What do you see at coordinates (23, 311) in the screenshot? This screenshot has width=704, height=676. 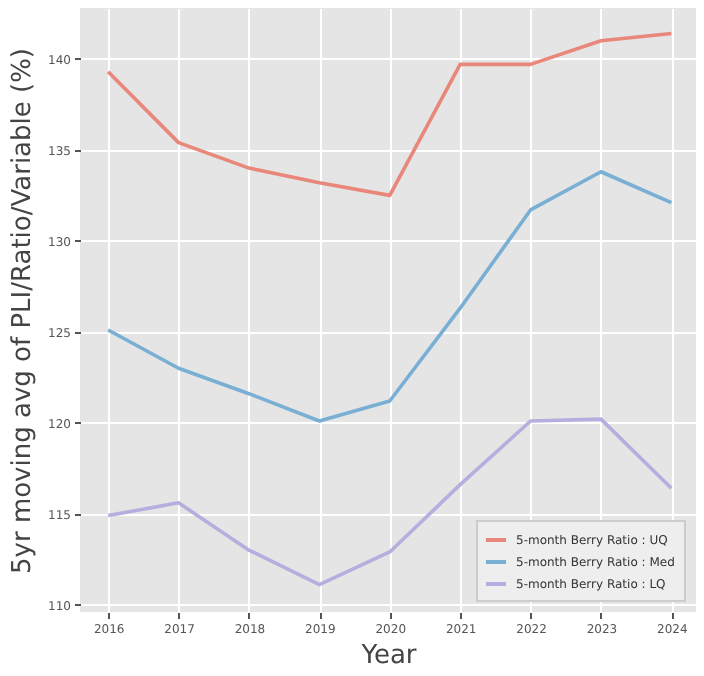 I see `y-axis-title: 5yr moving avg of PLI/Ratio/Variable (%)` at bounding box center [23, 311].